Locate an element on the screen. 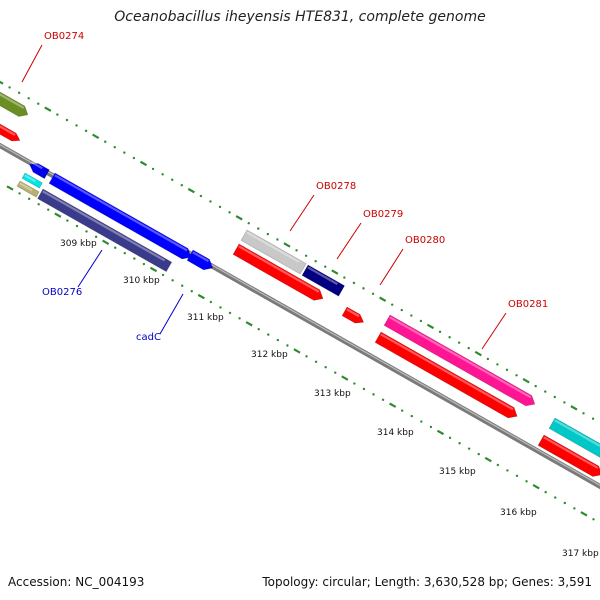  feature-OB0276-top is located at coordinates (39, 170).